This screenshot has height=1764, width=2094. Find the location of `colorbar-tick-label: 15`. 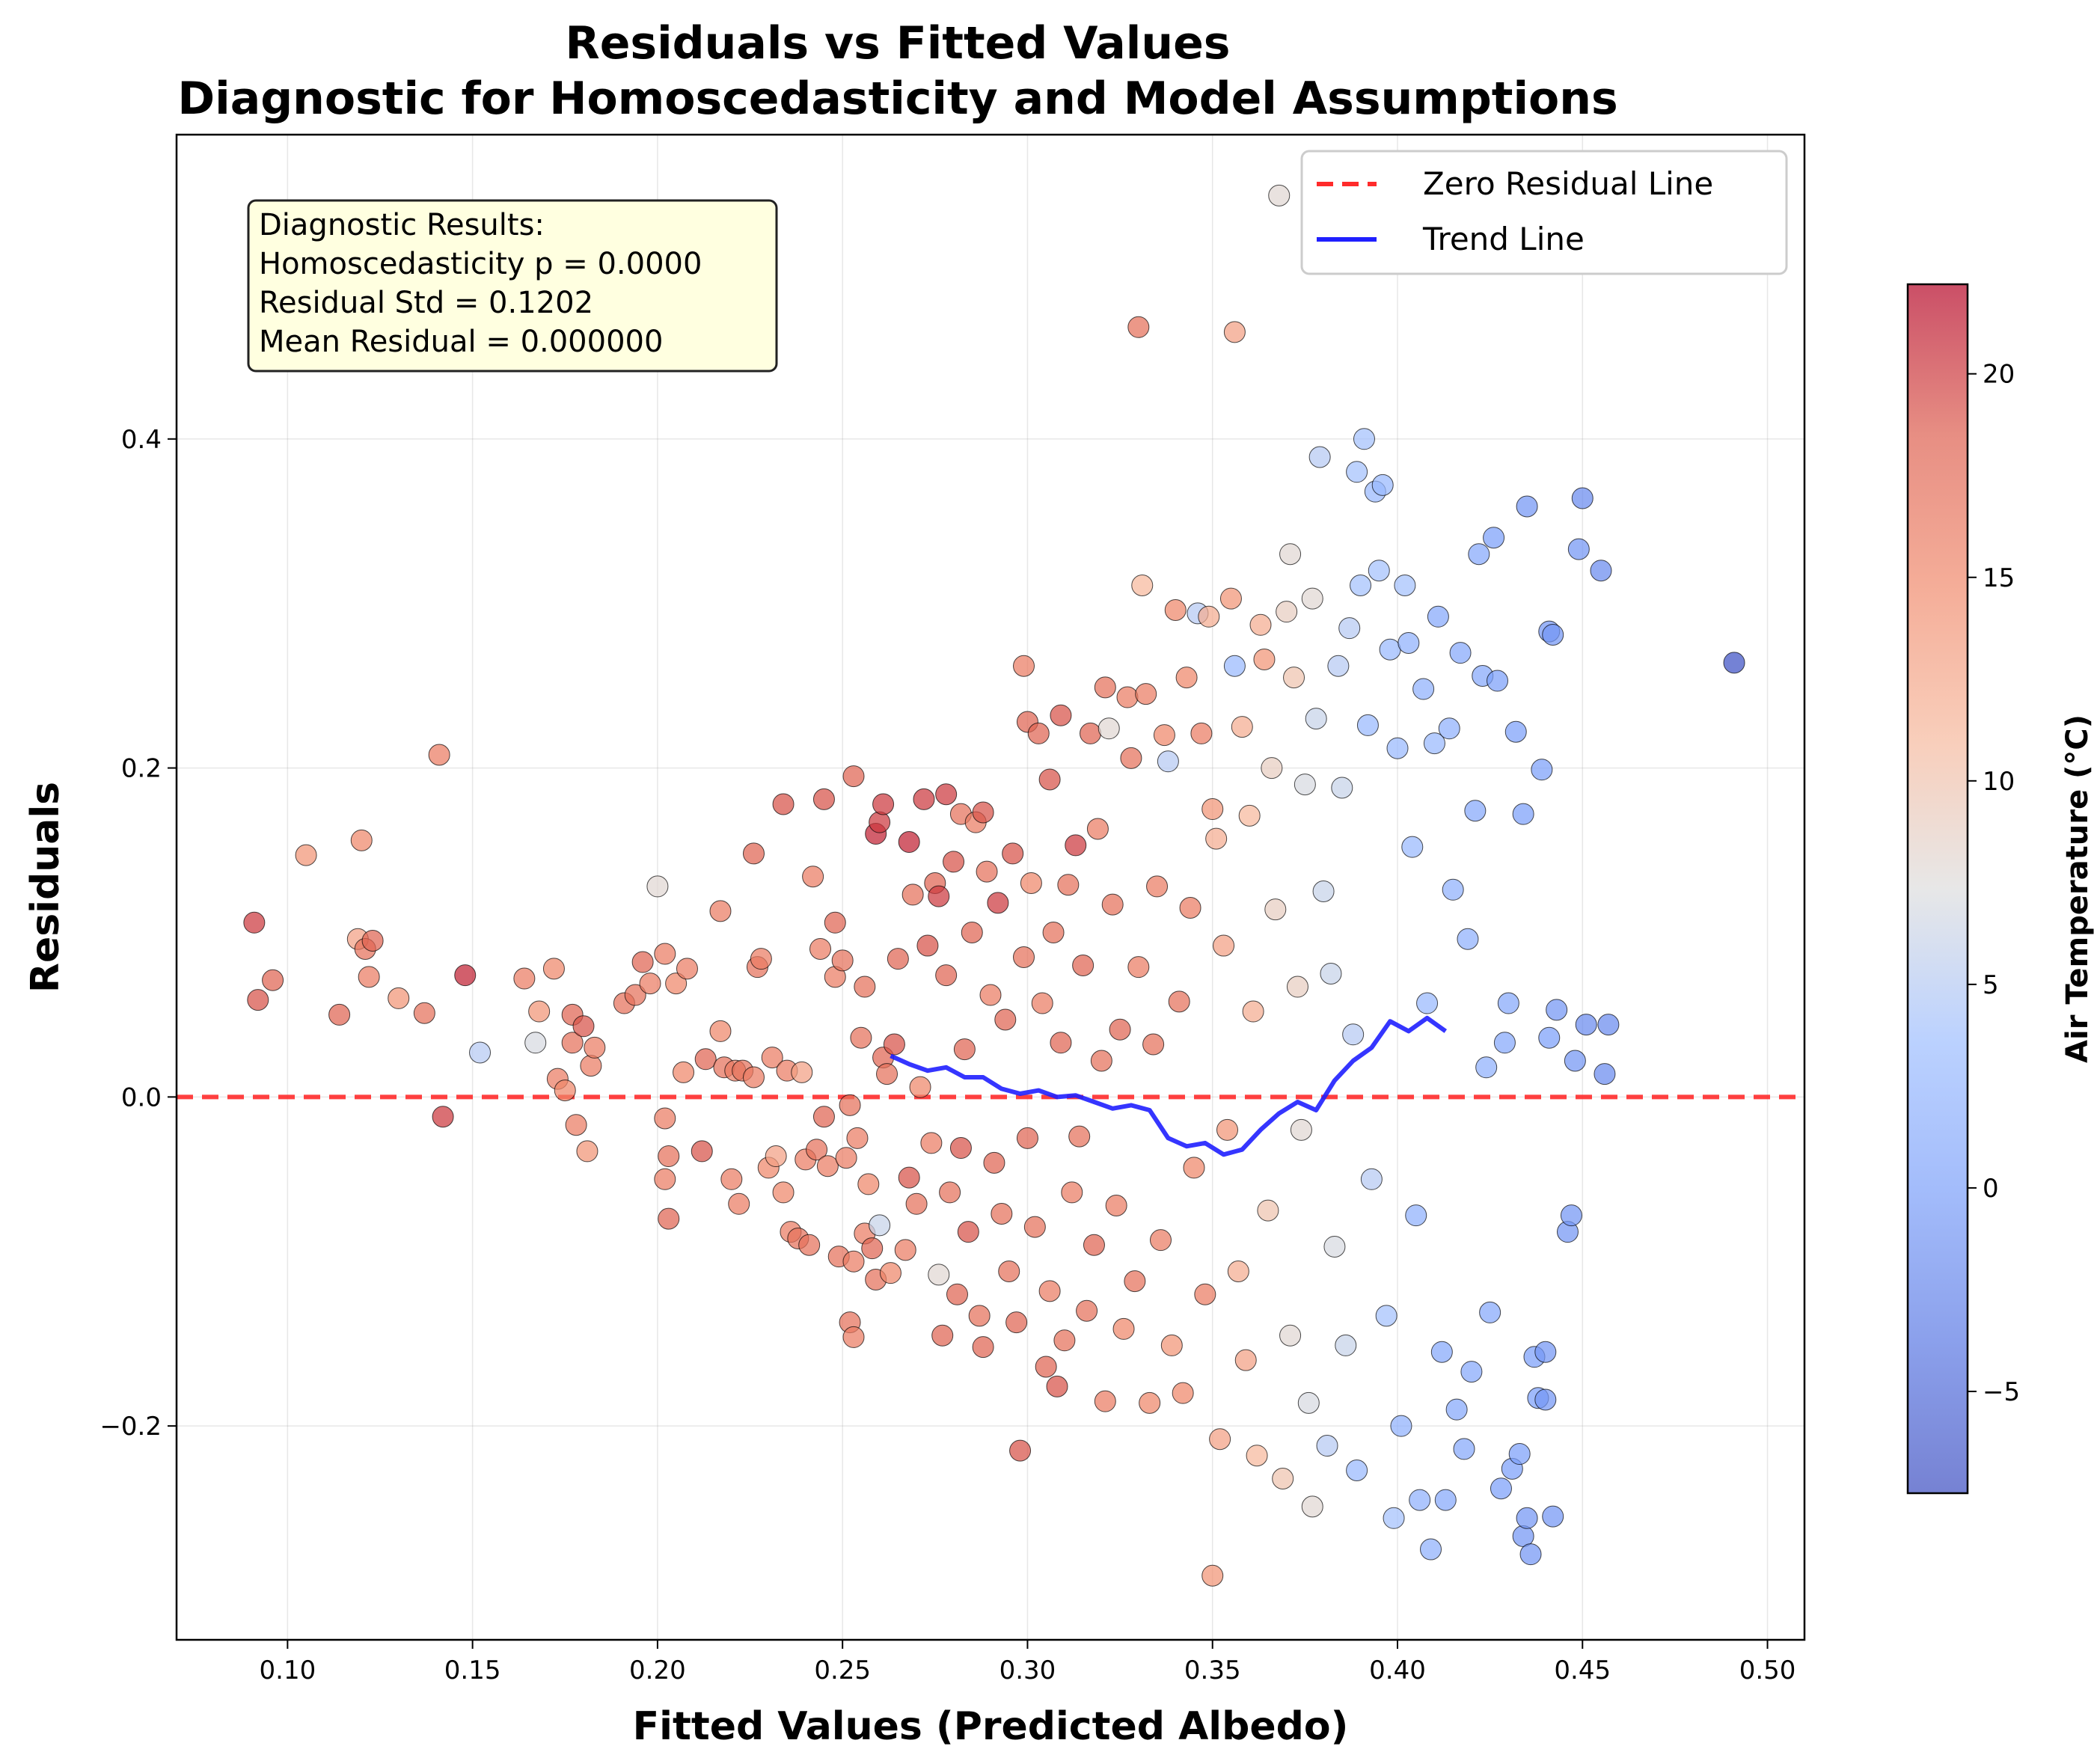

colorbar-tick-label: 15 is located at coordinates (1999, 578).